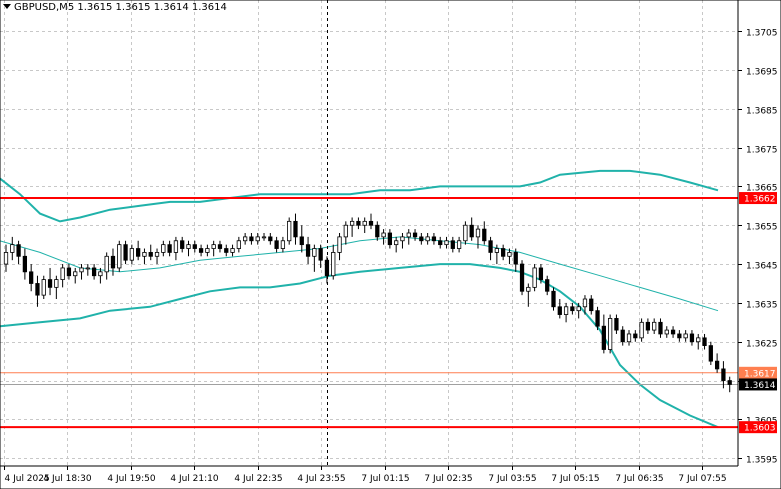  I want to click on level-tag-label: 1.3603, so click(760, 429).